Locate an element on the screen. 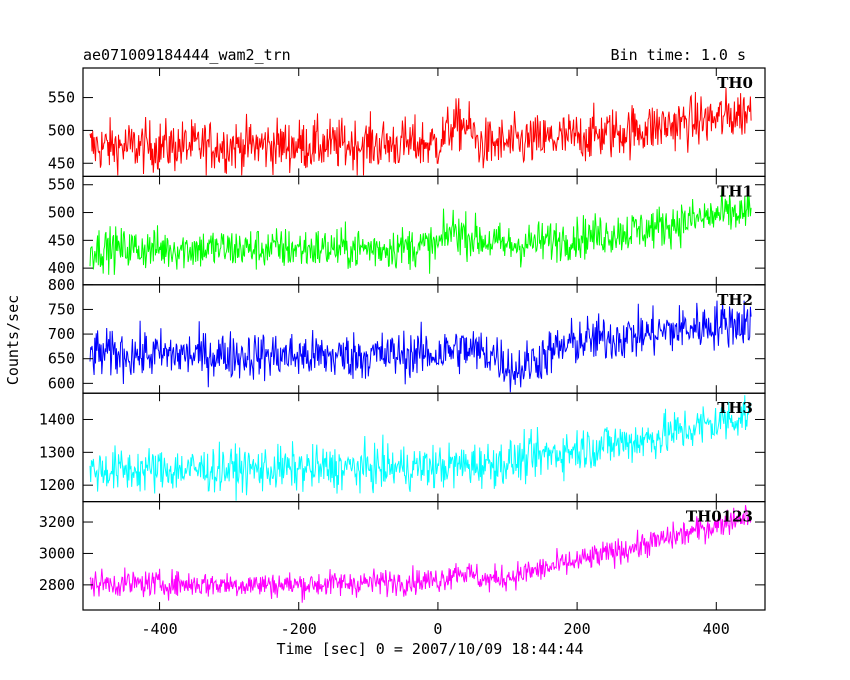 This screenshot has width=850, height=680. series-th0-line is located at coordinates (420, 131).